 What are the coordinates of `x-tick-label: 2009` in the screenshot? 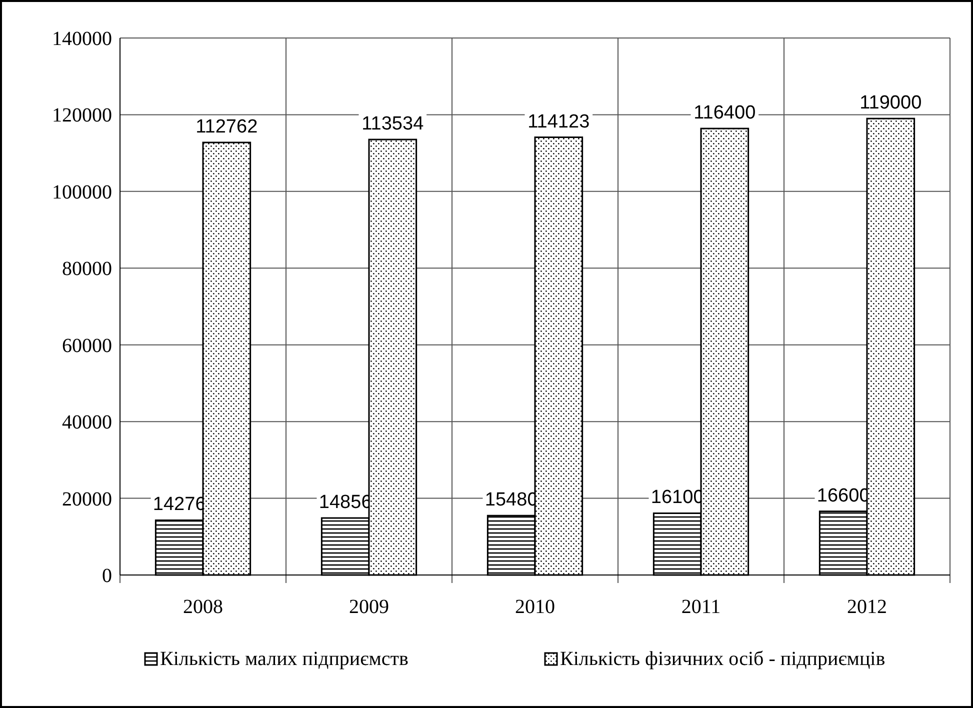 It's located at (369, 607).